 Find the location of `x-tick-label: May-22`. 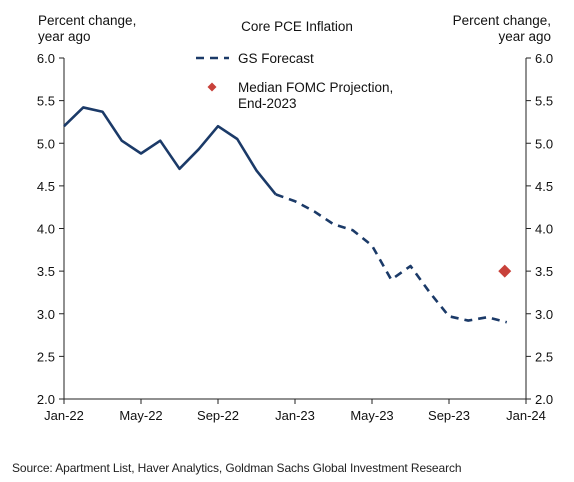

x-tick-label: May-22 is located at coordinates (140, 415).